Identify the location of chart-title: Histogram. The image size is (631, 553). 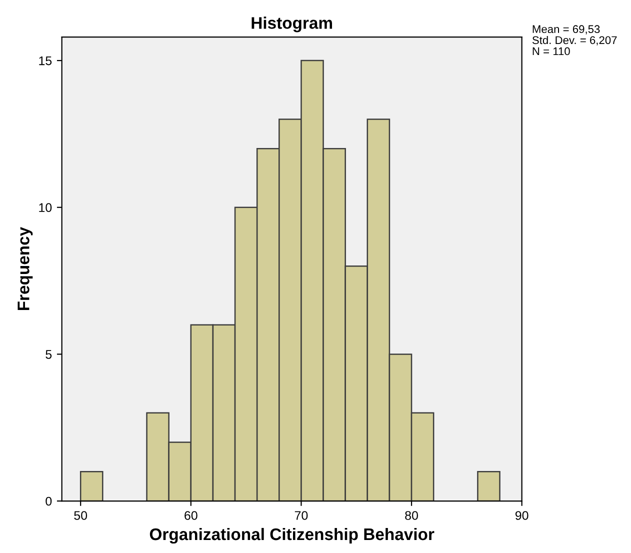
(292, 24).